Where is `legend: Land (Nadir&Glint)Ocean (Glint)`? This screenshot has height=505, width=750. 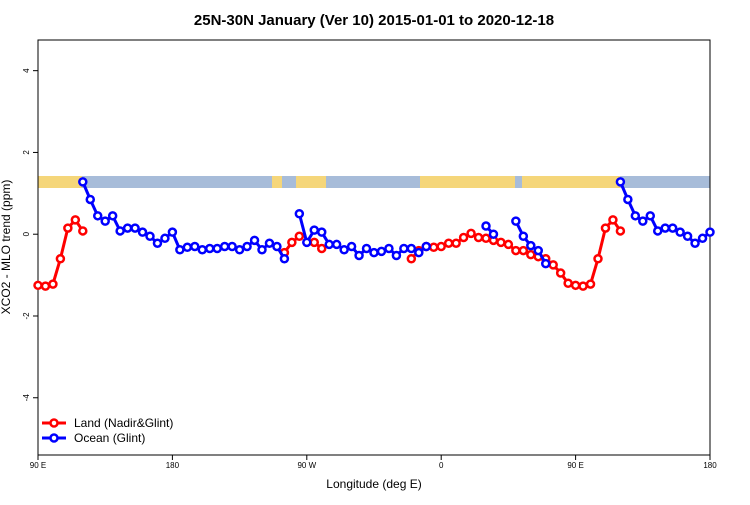
legend: Land (Nadir&Glint)Ocean (Glint) is located at coordinates (107, 430).